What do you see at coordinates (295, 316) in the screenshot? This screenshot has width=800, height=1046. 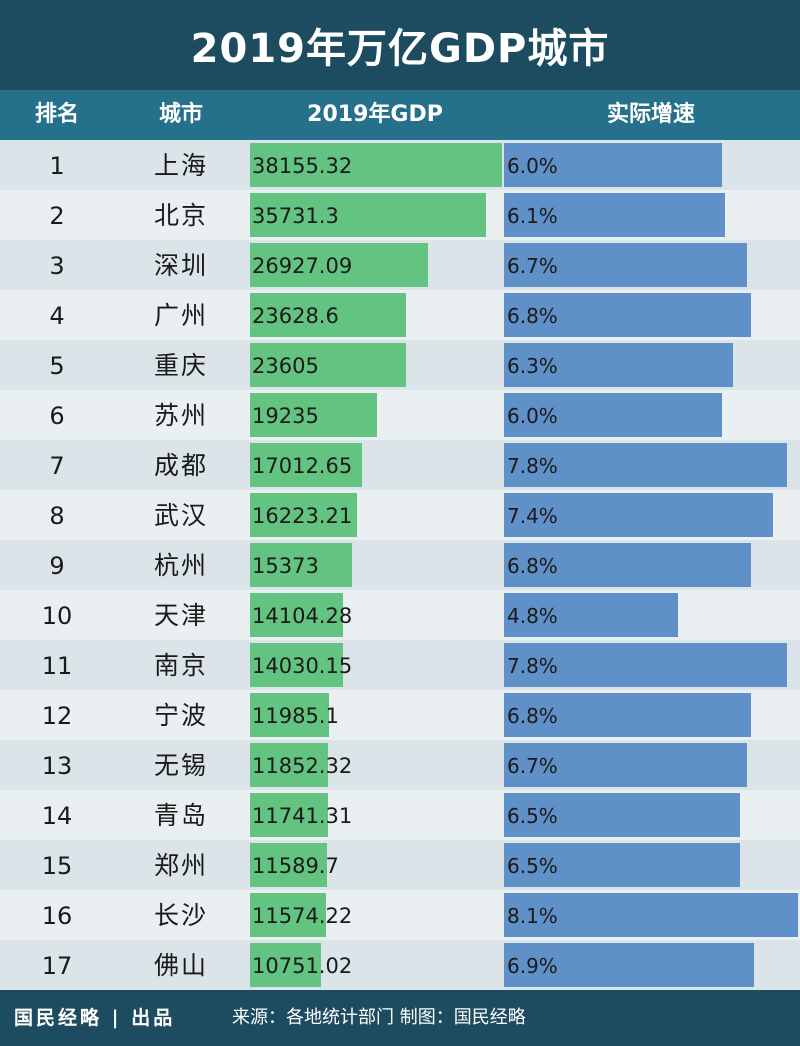 I see `gdp-value-label: 23628.6` at bounding box center [295, 316].